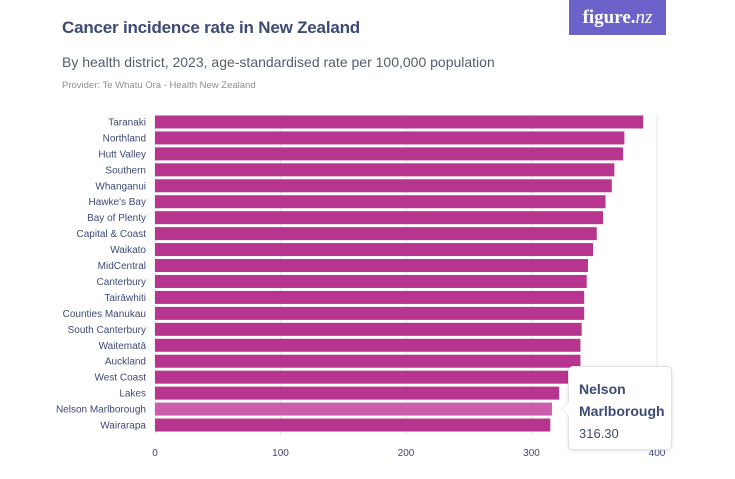 The height and width of the screenshot is (479, 735). What do you see at coordinates (118, 202) in the screenshot?
I see `category-label: Hawke's Bay` at bounding box center [118, 202].